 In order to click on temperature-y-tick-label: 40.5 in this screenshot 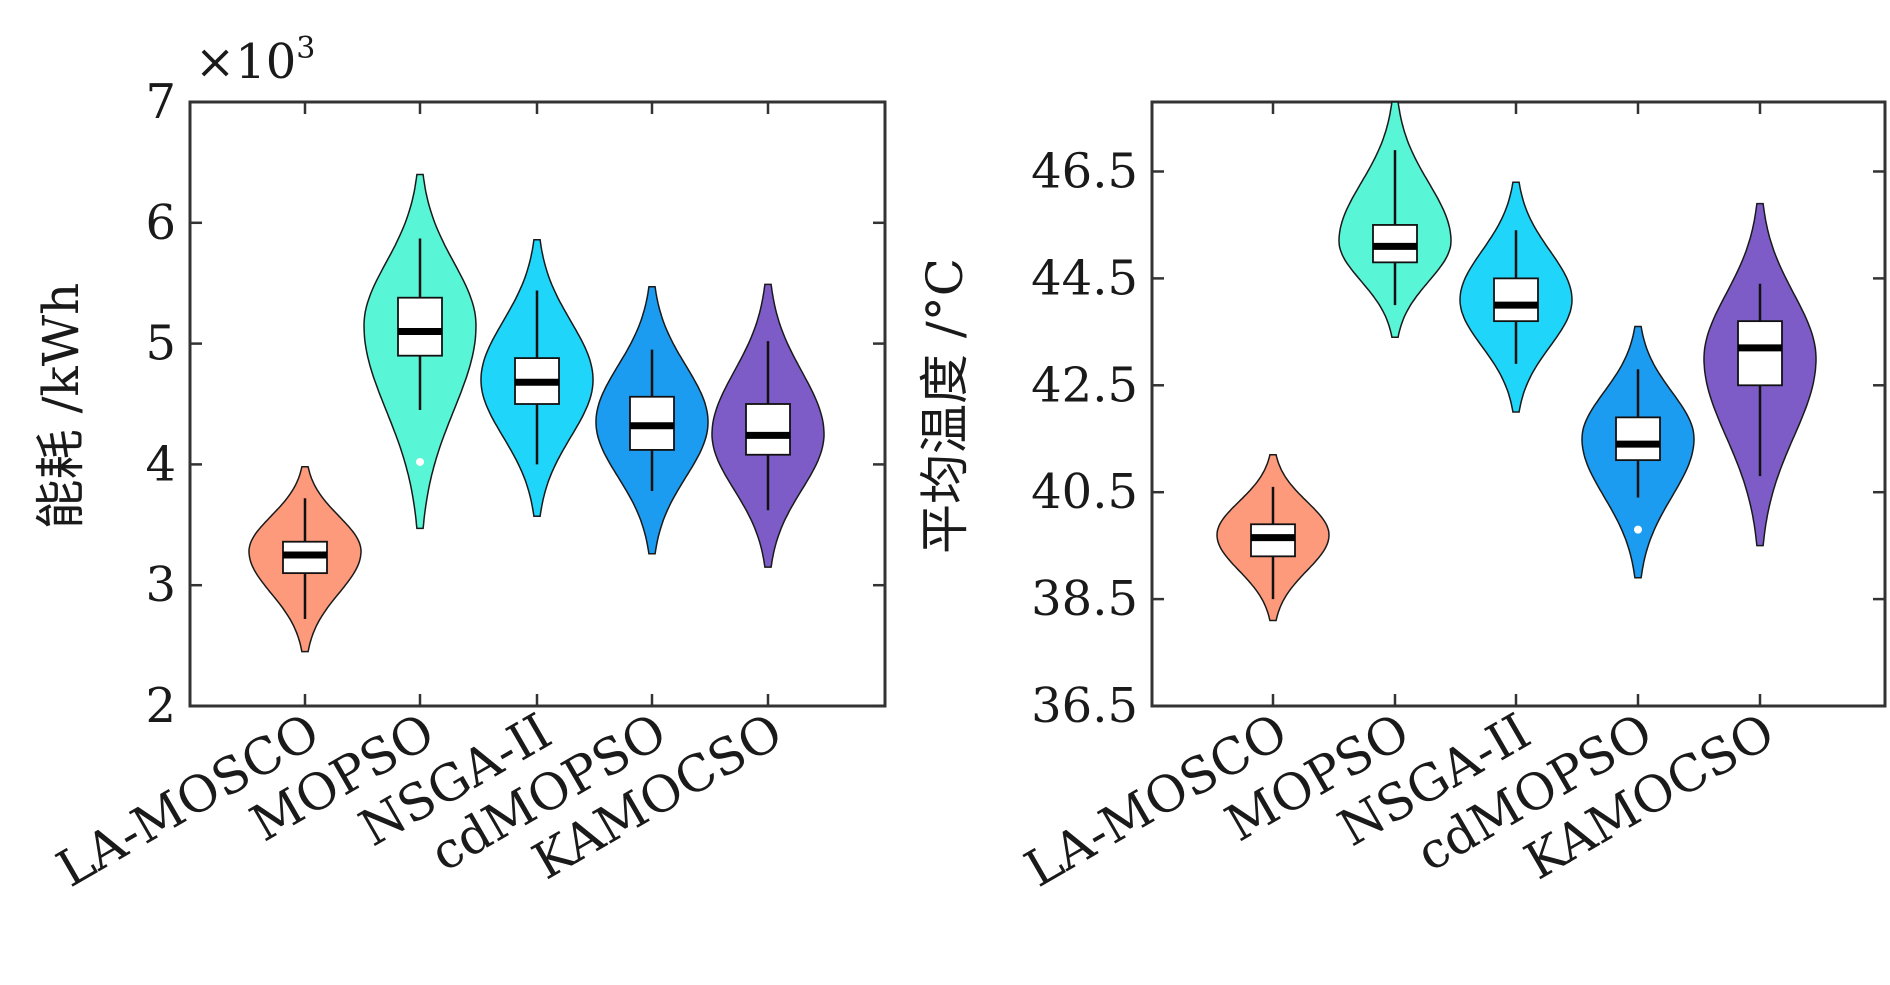, I will do `click(1084, 492)`.